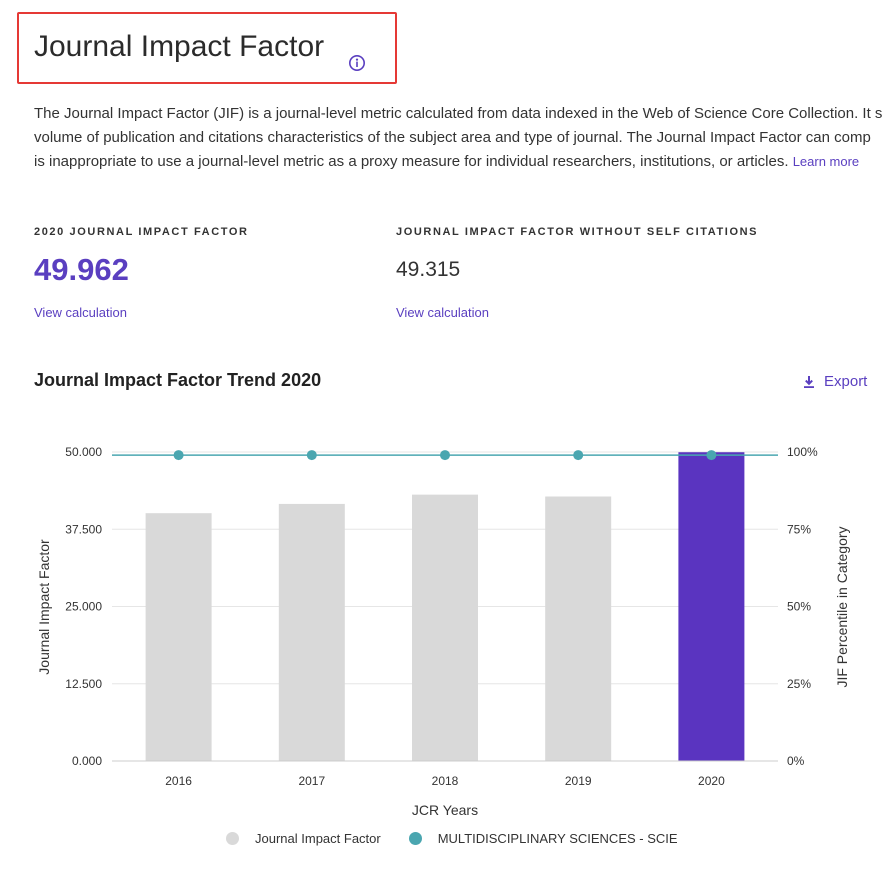 This screenshot has height=882, width=896. What do you see at coordinates (846, 381) in the screenshot?
I see `export-label: Export` at bounding box center [846, 381].